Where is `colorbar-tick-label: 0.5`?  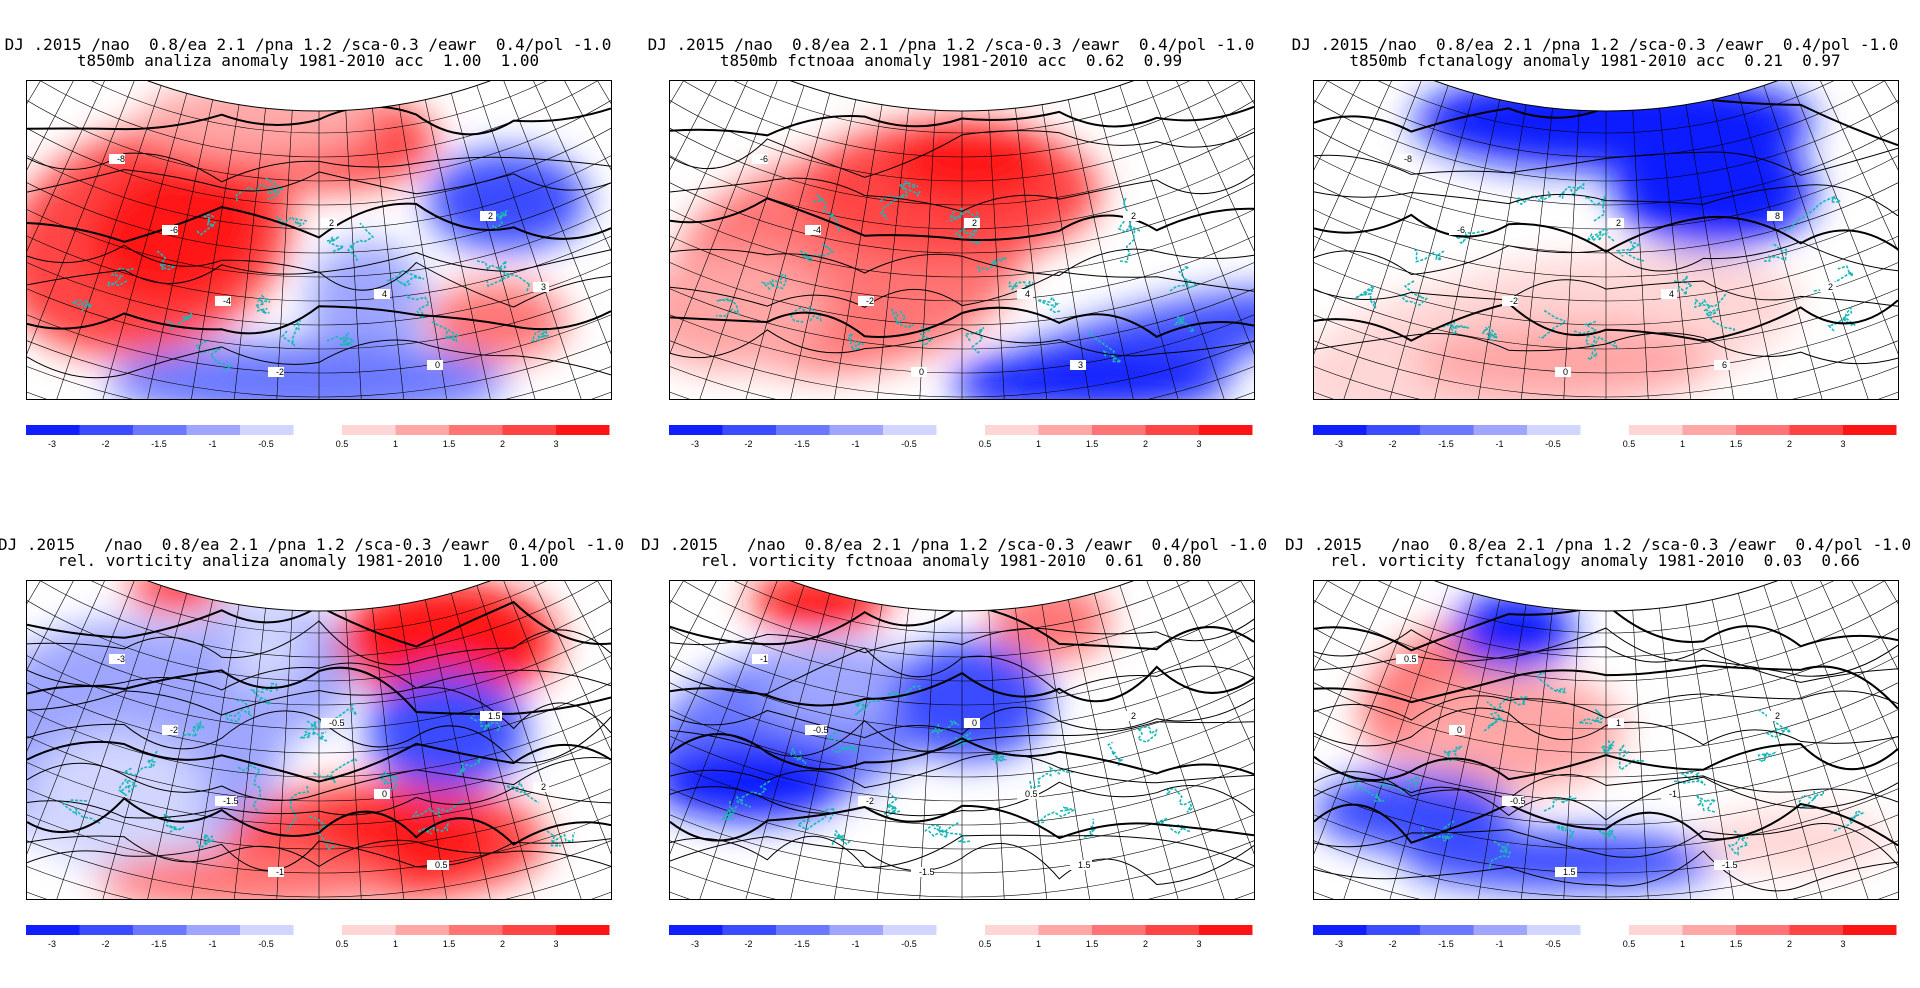
colorbar-tick-label: 0.5 is located at coordinates (985, 944).